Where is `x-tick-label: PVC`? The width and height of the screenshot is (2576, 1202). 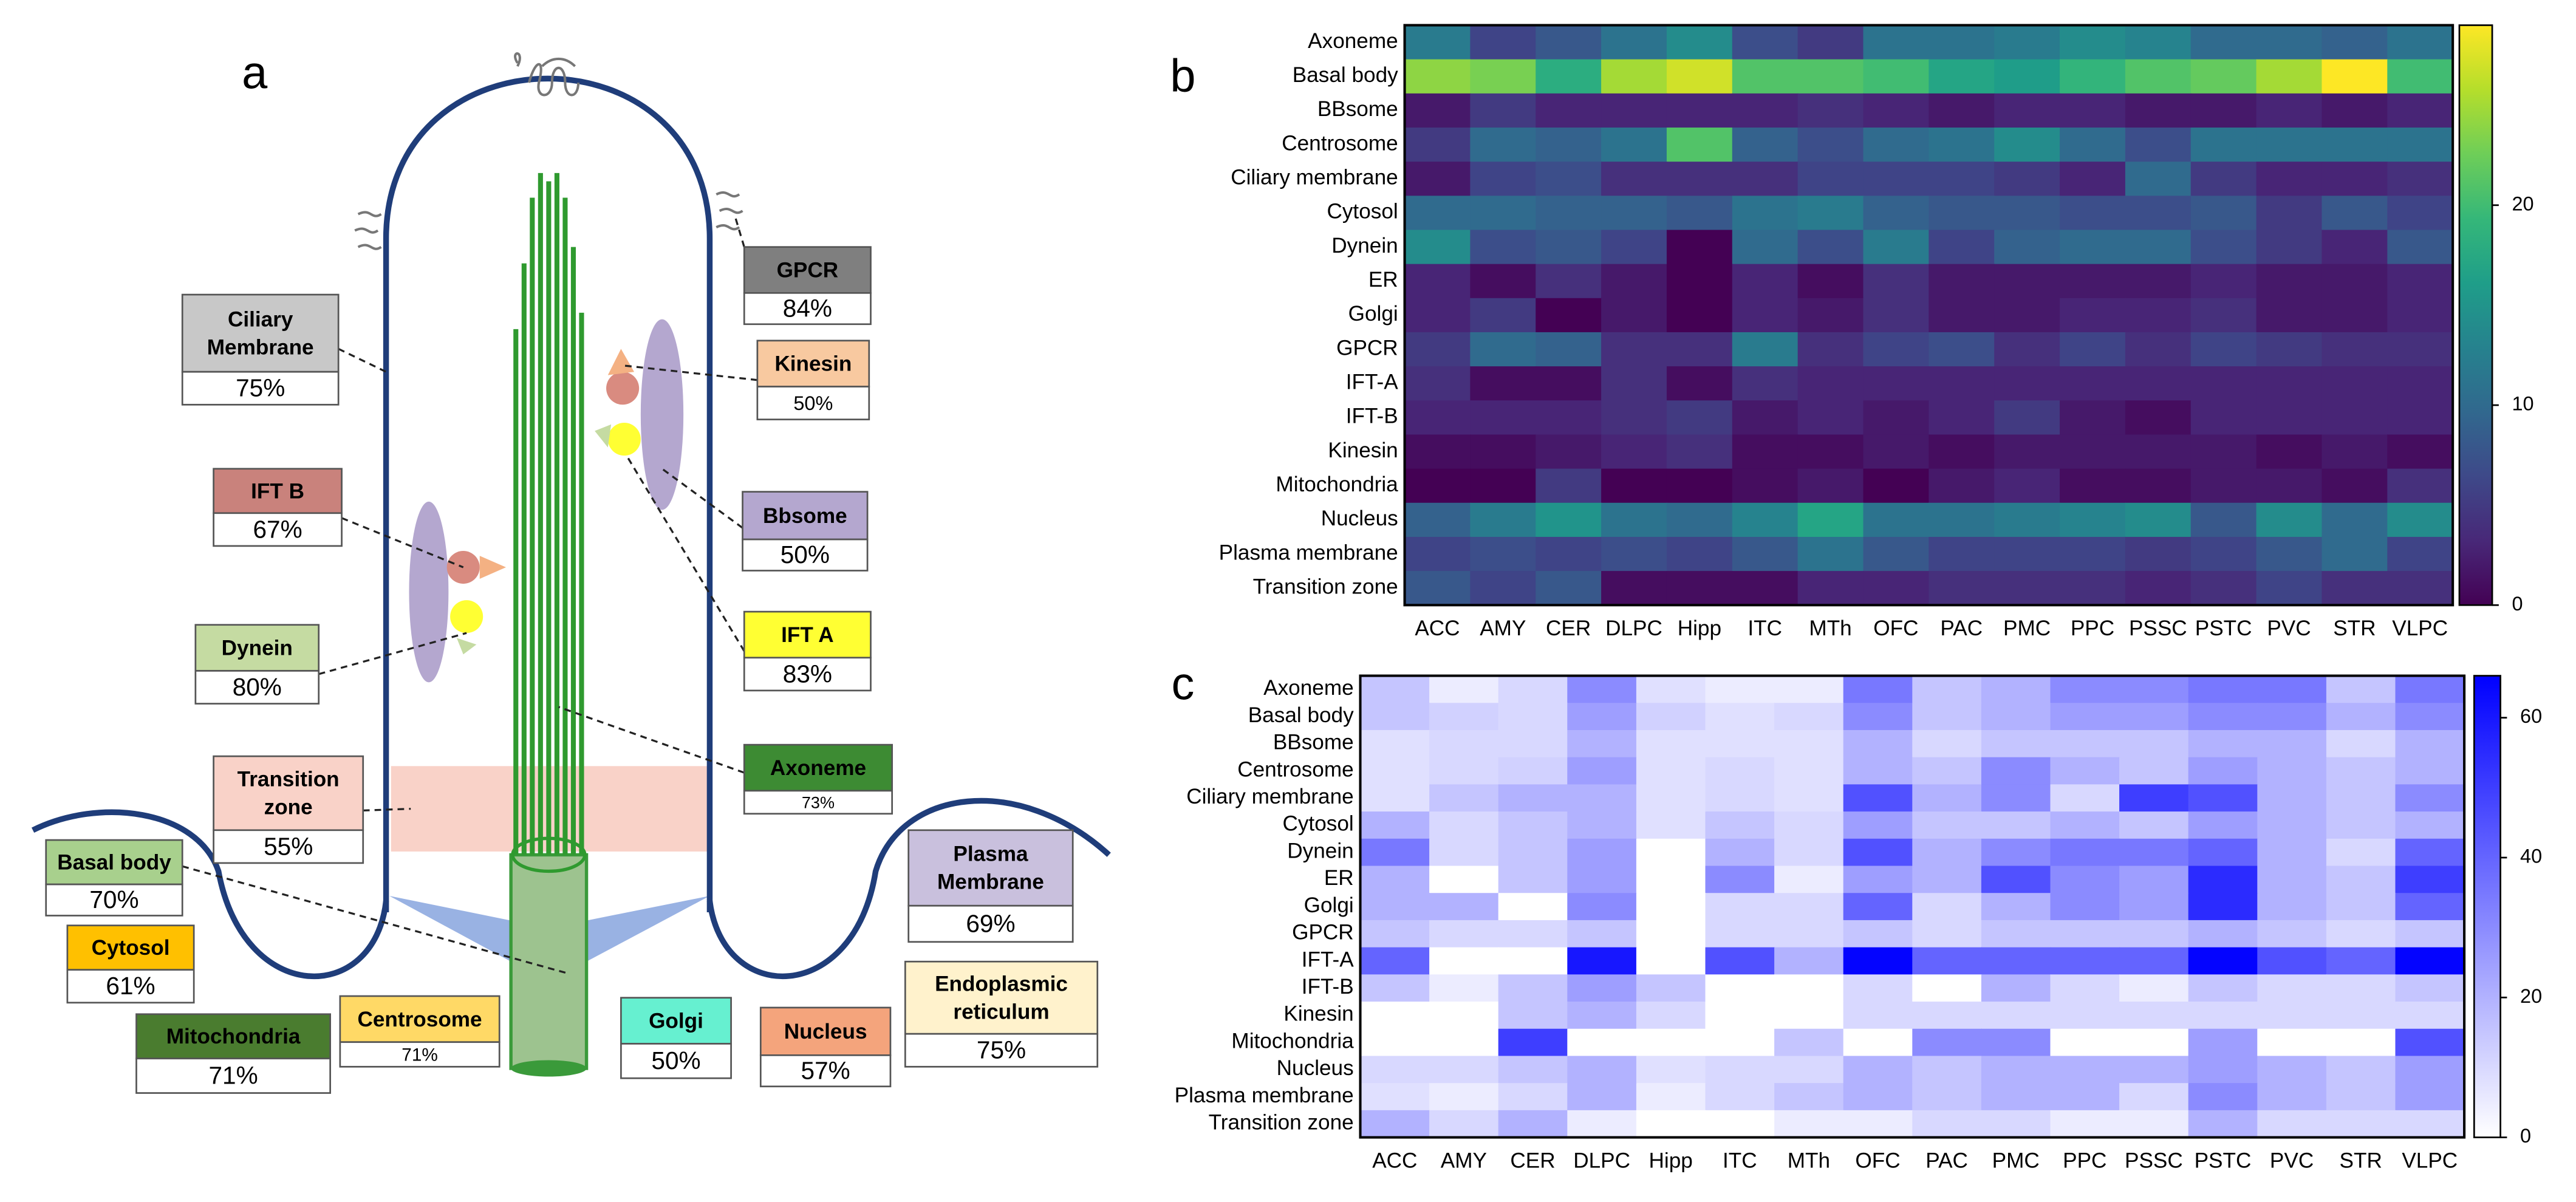 x-tick-label: PVC is located at coordinates (2289, 628).